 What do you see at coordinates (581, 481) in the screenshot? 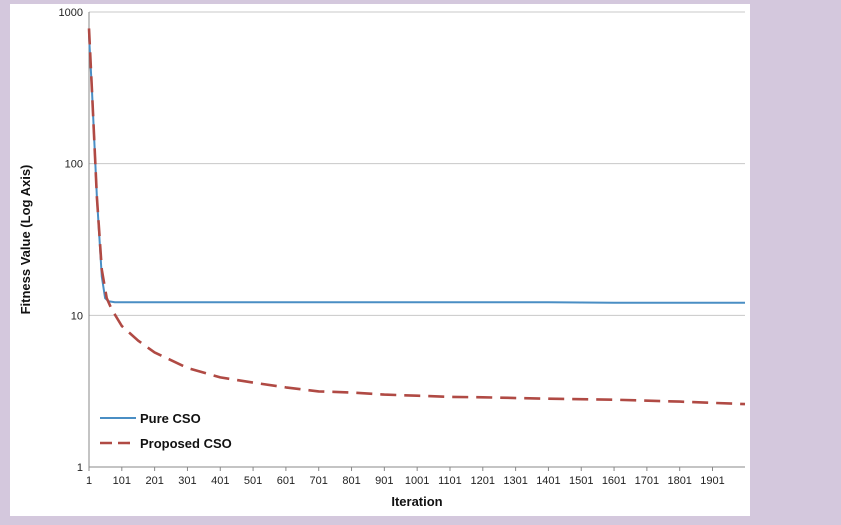
I see `x-tick-label: 1501` at bounding box center [581, 481].